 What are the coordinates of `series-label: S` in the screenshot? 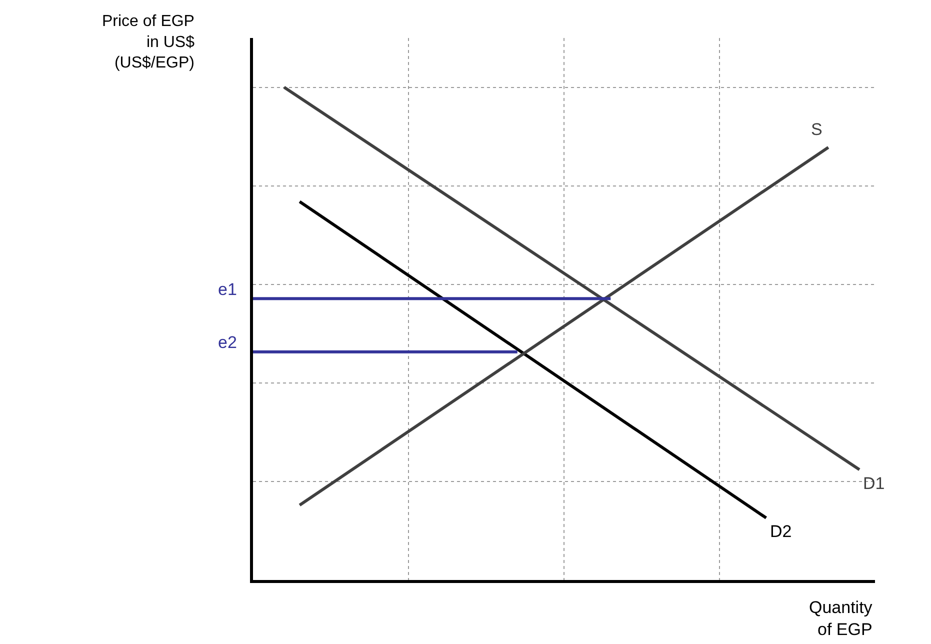 It's located at (816, 129).